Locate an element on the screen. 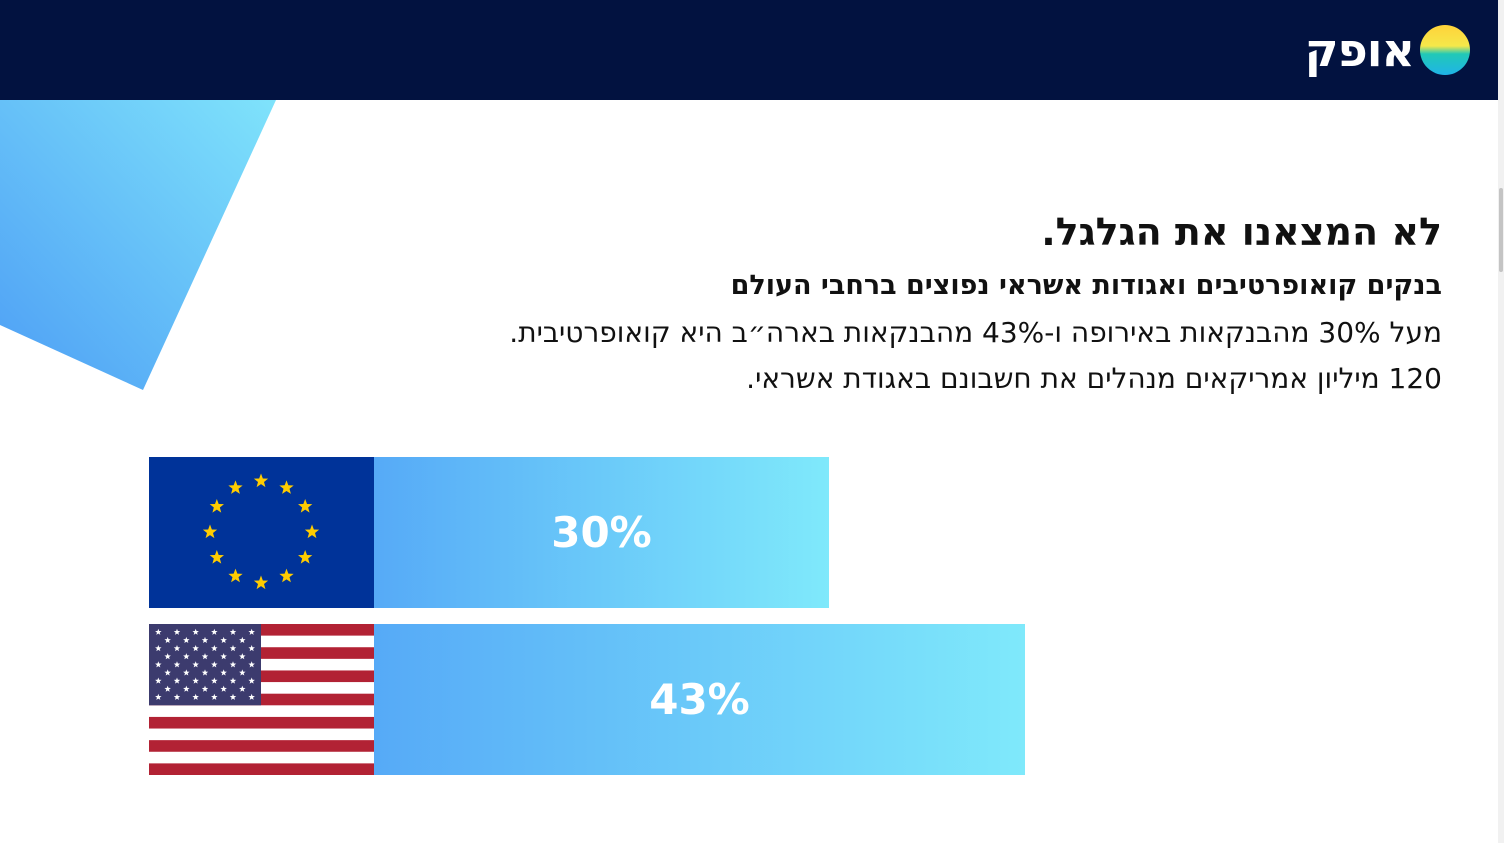 The height and width of the screenshot is (843, 1504). headline: לא המצאנו את הגלגל. is located at coordinates (1241, 232).